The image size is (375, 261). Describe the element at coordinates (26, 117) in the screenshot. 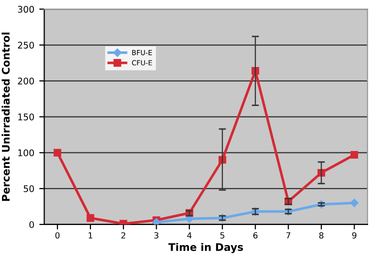

I see `y-tick-label: 150` at that location.